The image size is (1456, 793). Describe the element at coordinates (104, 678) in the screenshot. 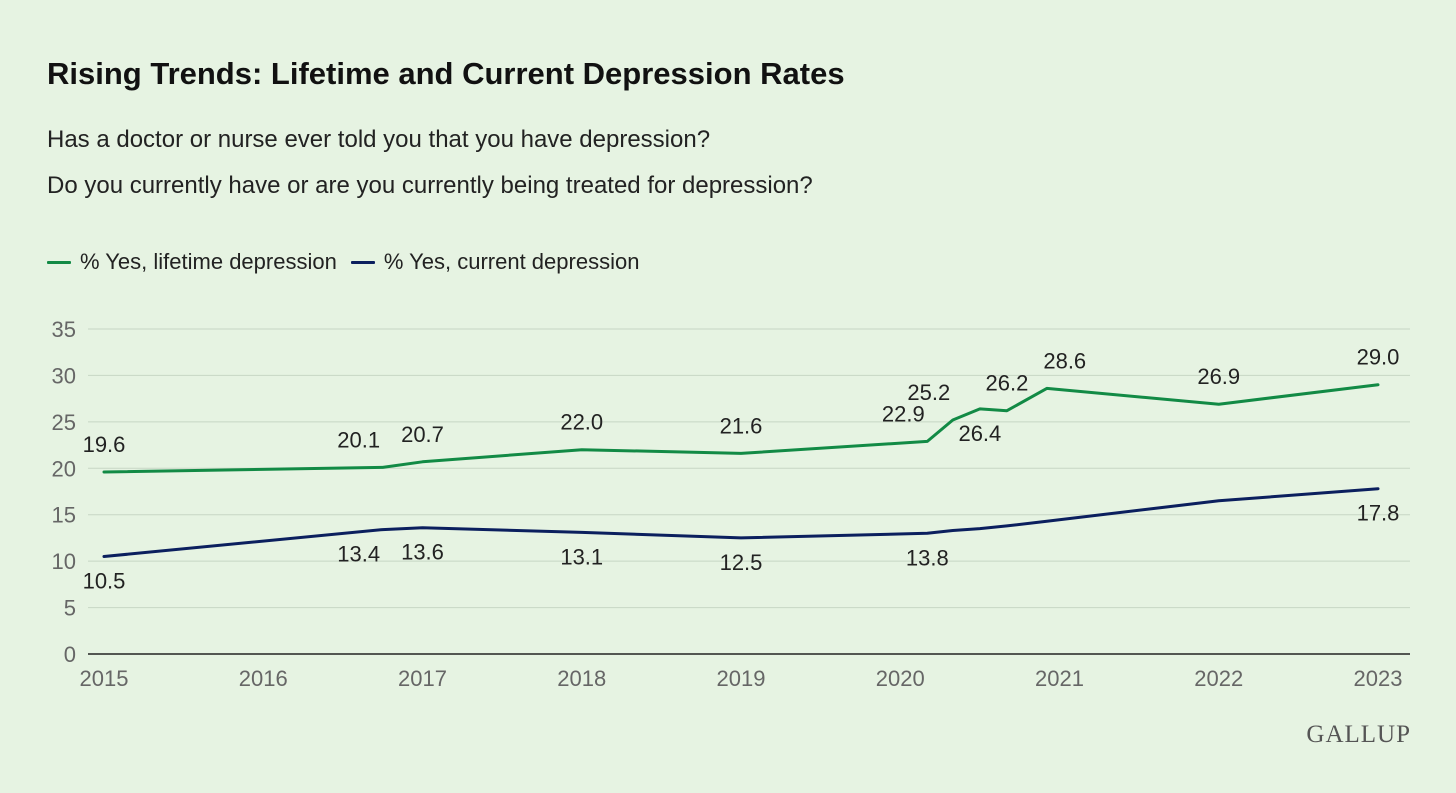

I see `x-tick-label: 2015` at that location.